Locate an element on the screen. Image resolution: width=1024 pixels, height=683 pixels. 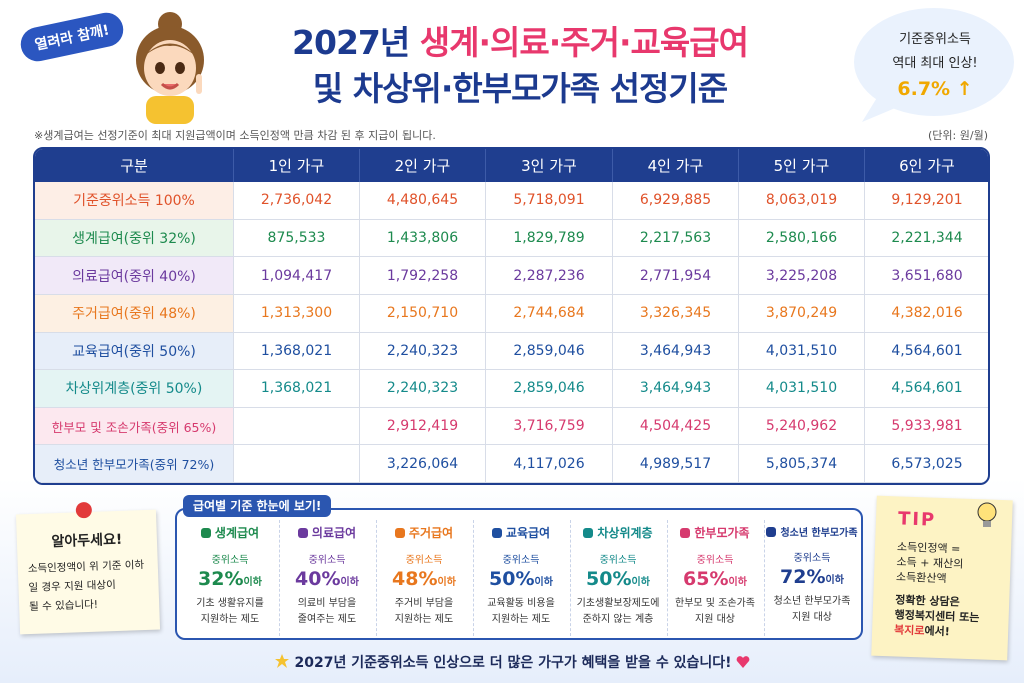
row-label: 한부모 및 조손가족(중위 65%) is located at coordinates (134, 426).